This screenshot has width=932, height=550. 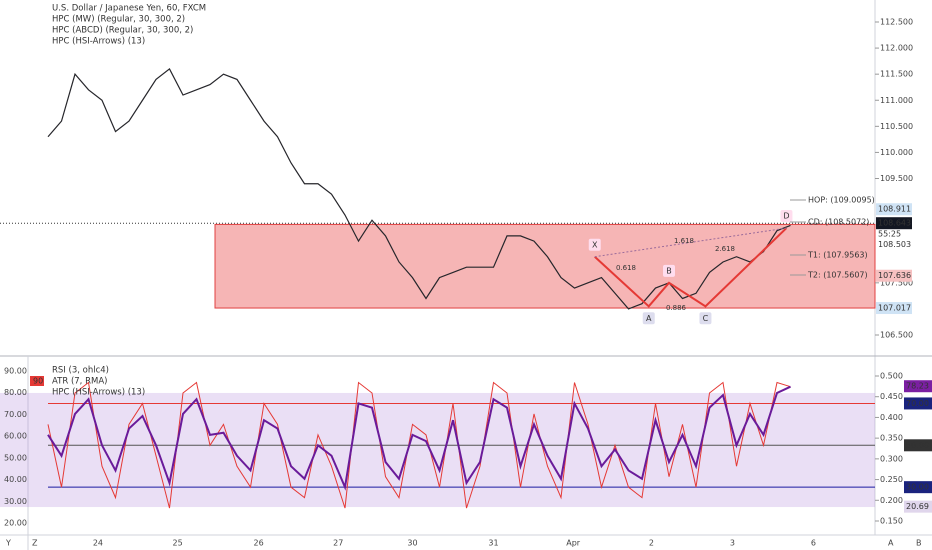 I want to click on corner-label: B, so click(x=919, y=543).